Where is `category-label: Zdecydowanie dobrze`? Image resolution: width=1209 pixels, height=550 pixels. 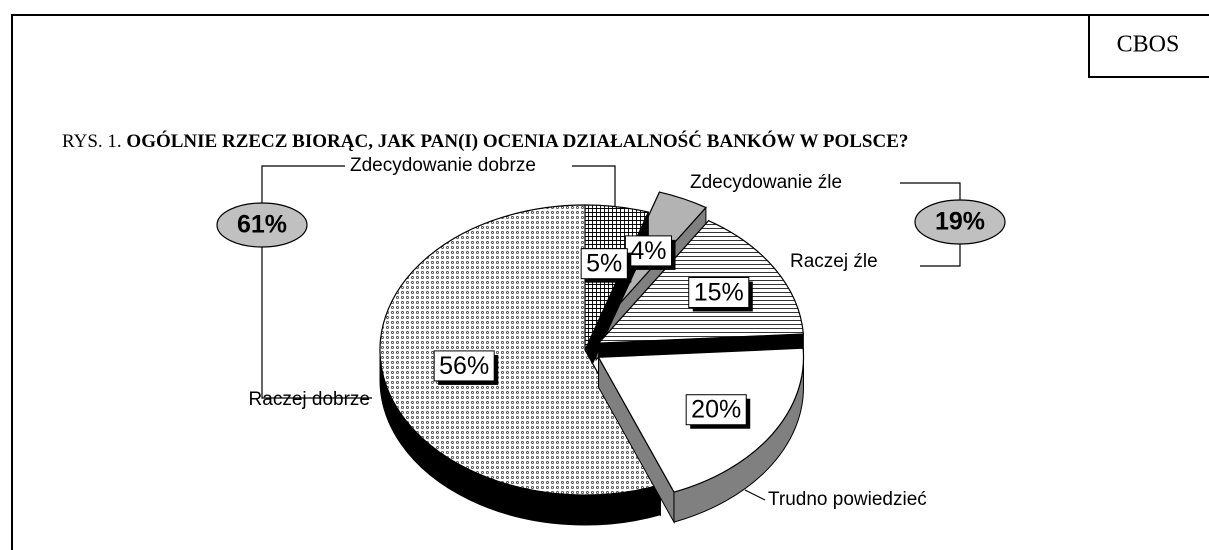 category-label: Zdecydowanie dobrze is located at coordinates (443, 165).